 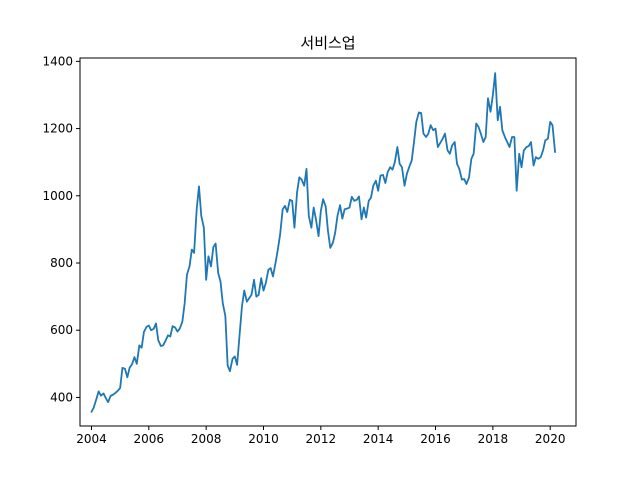 I want to click on x-axis: 2004 2006 2008 2010 2012 2014 2016 2018 2020, so click(x=320, y=436).